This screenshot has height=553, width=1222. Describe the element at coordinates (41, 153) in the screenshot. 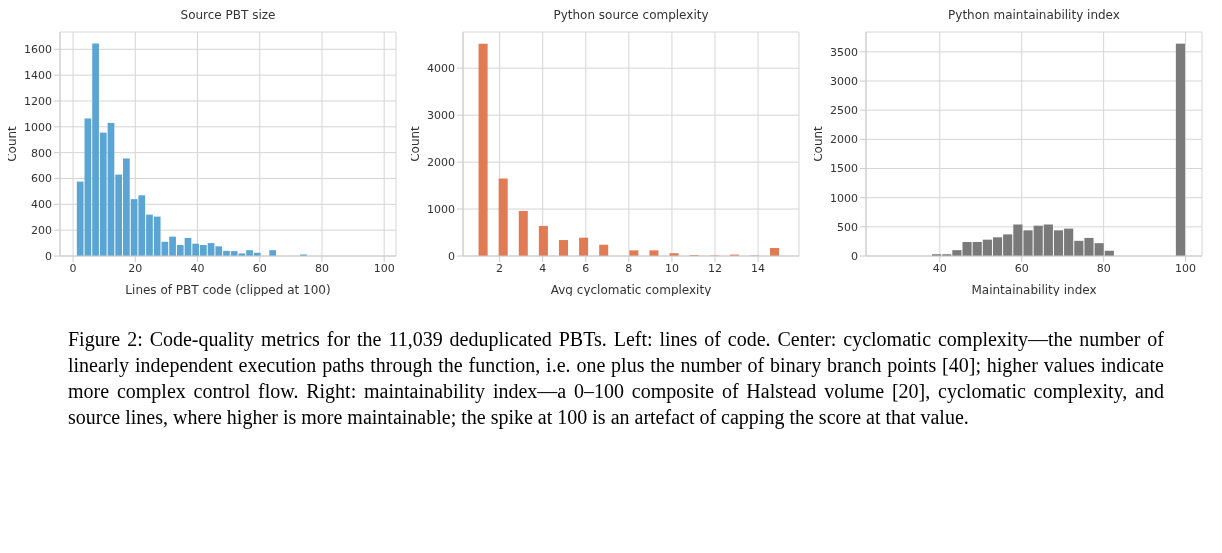

I see `y-tick-label: 800` at that location.